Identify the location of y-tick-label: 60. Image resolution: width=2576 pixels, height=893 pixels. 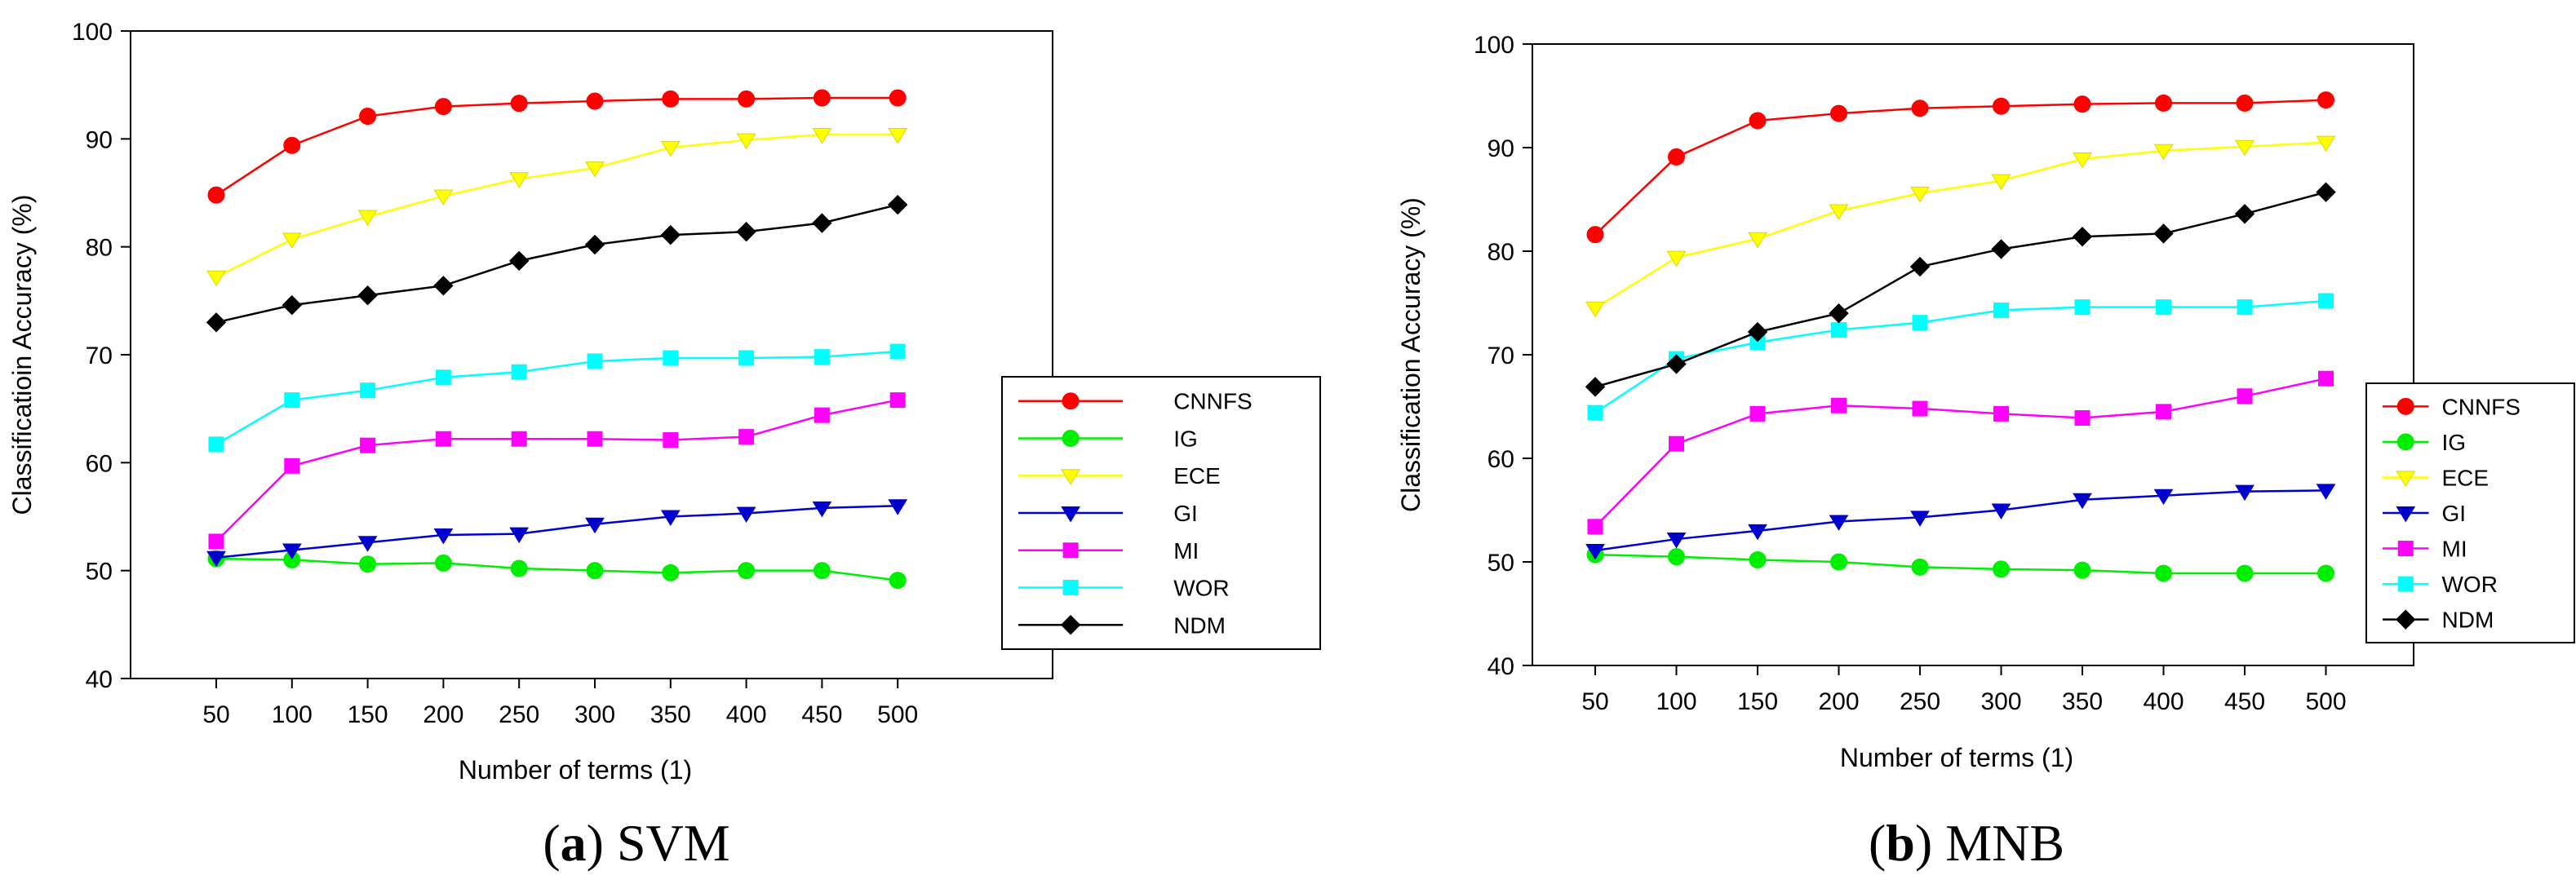
(99, 463).